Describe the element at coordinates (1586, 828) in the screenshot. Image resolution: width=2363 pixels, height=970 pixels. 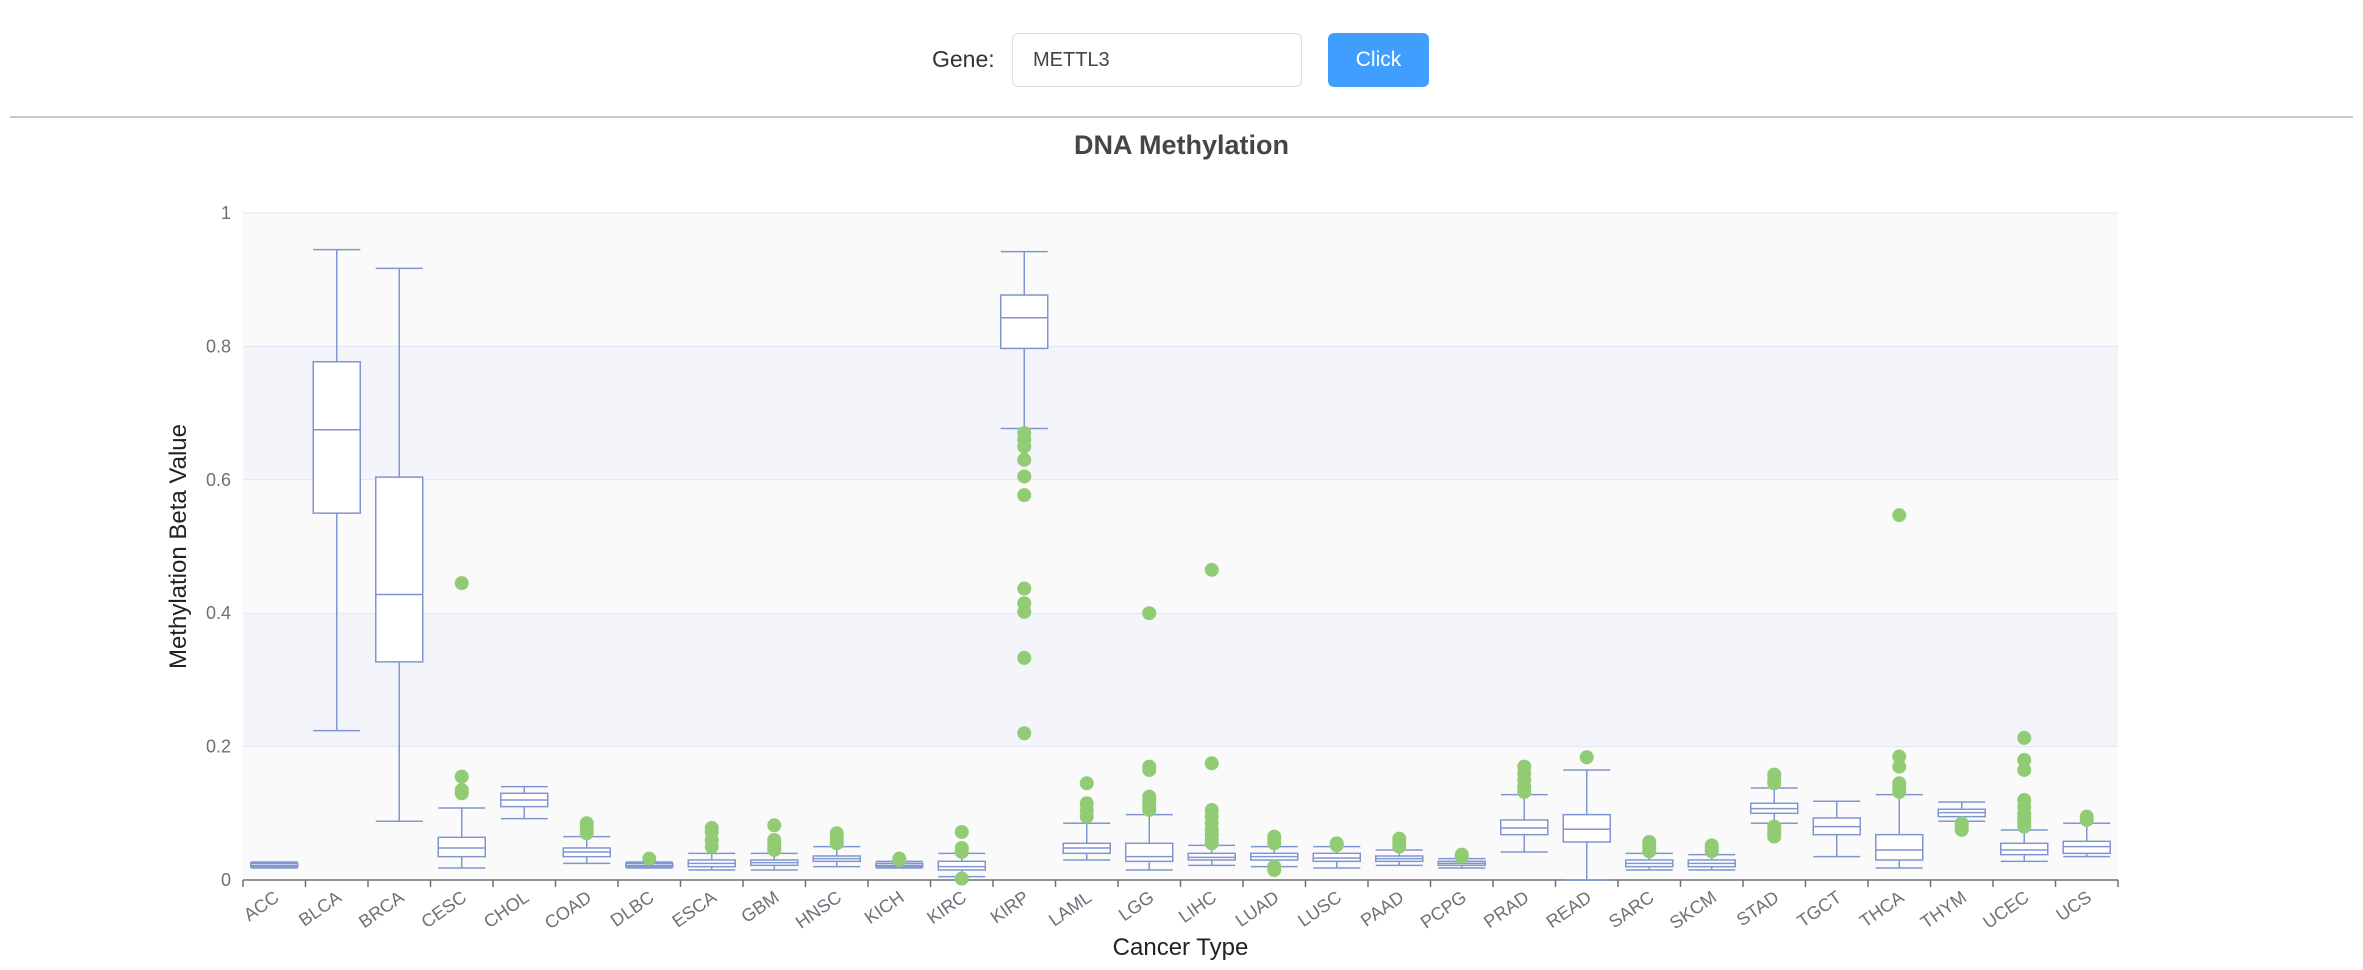
I see `box-read` at that location.